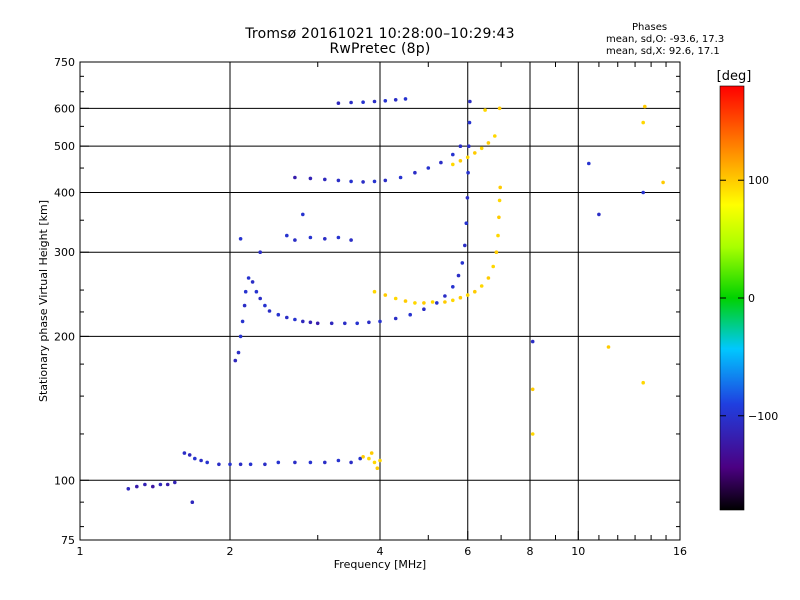 Image resolution: width=800 pixels, height=600 pixels. What do you see at coordinates (64, 192) in the screenshot?
I see `y-tick-label: 400` at bounding box center [64, 192].